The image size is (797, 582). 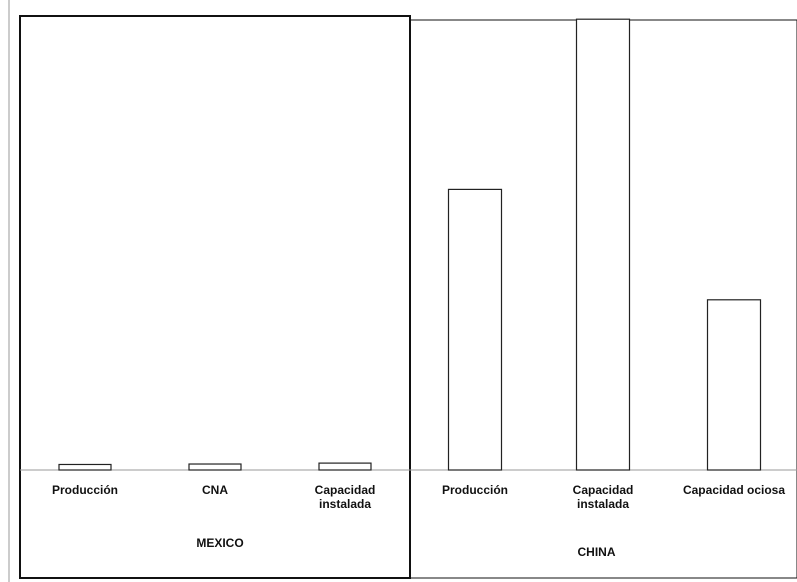 What do you see at coordinates (406, 547) in the screenshot?
I see `group-labels: MEXICO CHINA` at bounding box center [406, 547].